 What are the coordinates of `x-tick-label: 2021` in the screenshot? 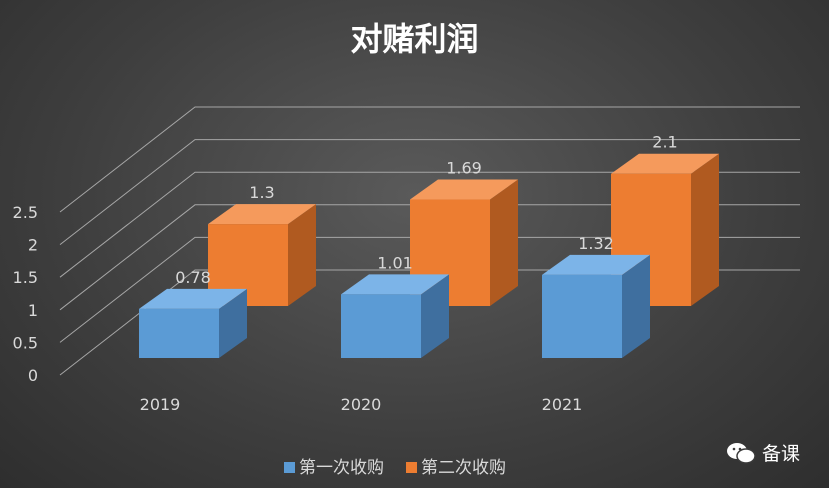 It's located at (562, 404).